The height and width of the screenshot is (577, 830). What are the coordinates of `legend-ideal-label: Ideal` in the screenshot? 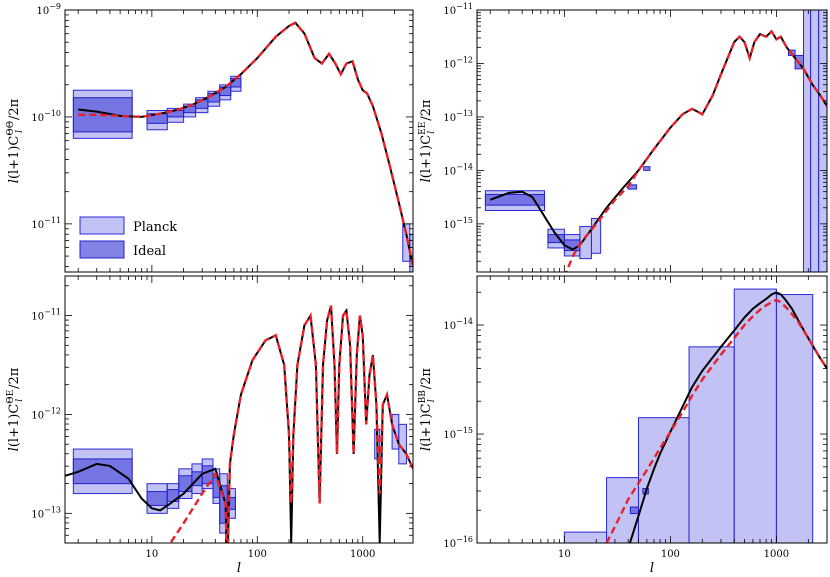 It's located at (149, 251).